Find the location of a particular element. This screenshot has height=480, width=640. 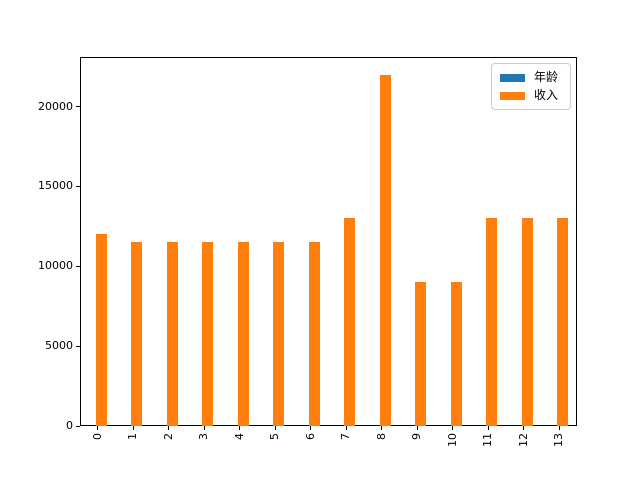

x-tick-label: 9 is located at coordinates (417, 436).